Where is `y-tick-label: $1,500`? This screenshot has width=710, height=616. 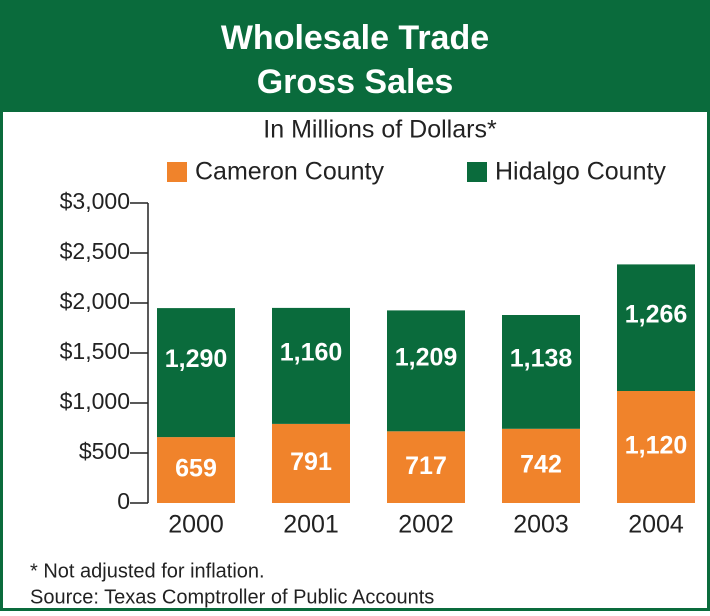
y-tick-label: $1,500 is located at coordinates (95, 351).